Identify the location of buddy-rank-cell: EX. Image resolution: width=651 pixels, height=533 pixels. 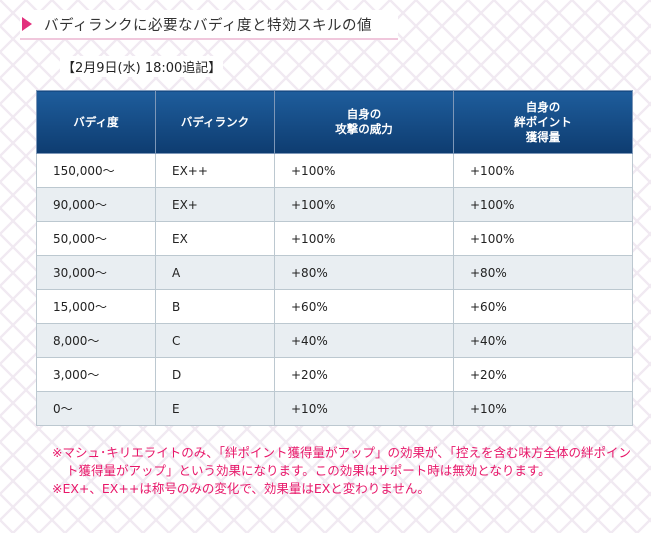
(215, 238).